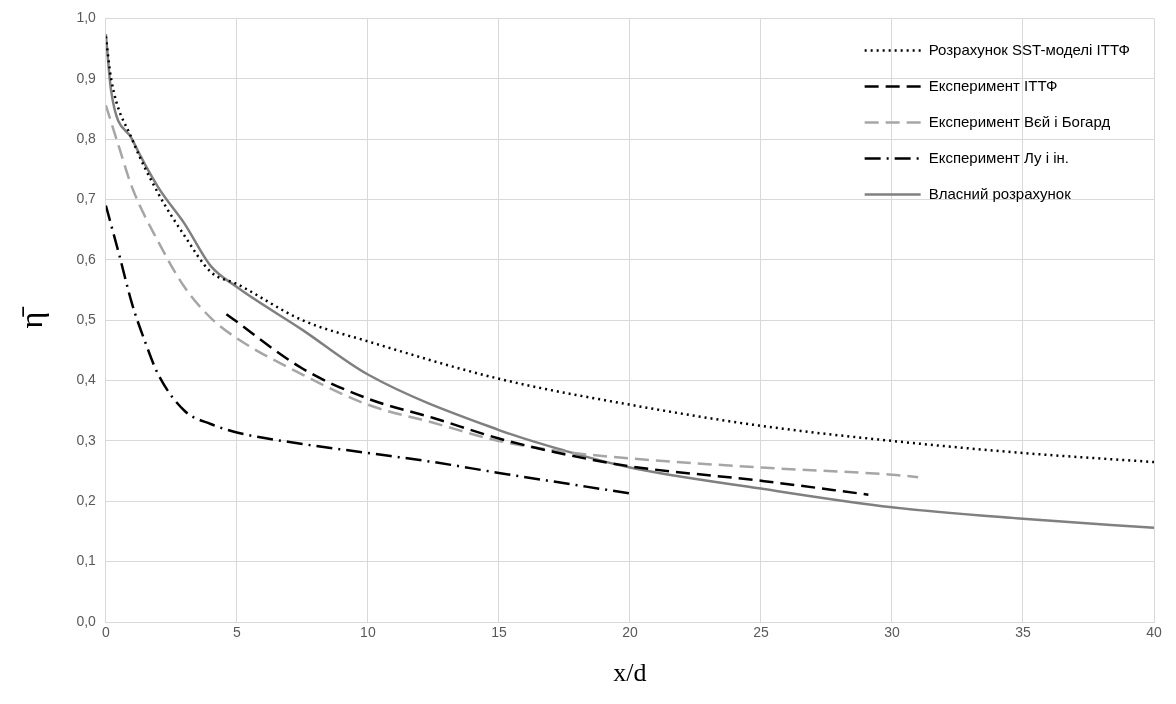  Describe the element at coordinates (236, 632) in the screenshot. I see `x-tick-label: 5` at that location.